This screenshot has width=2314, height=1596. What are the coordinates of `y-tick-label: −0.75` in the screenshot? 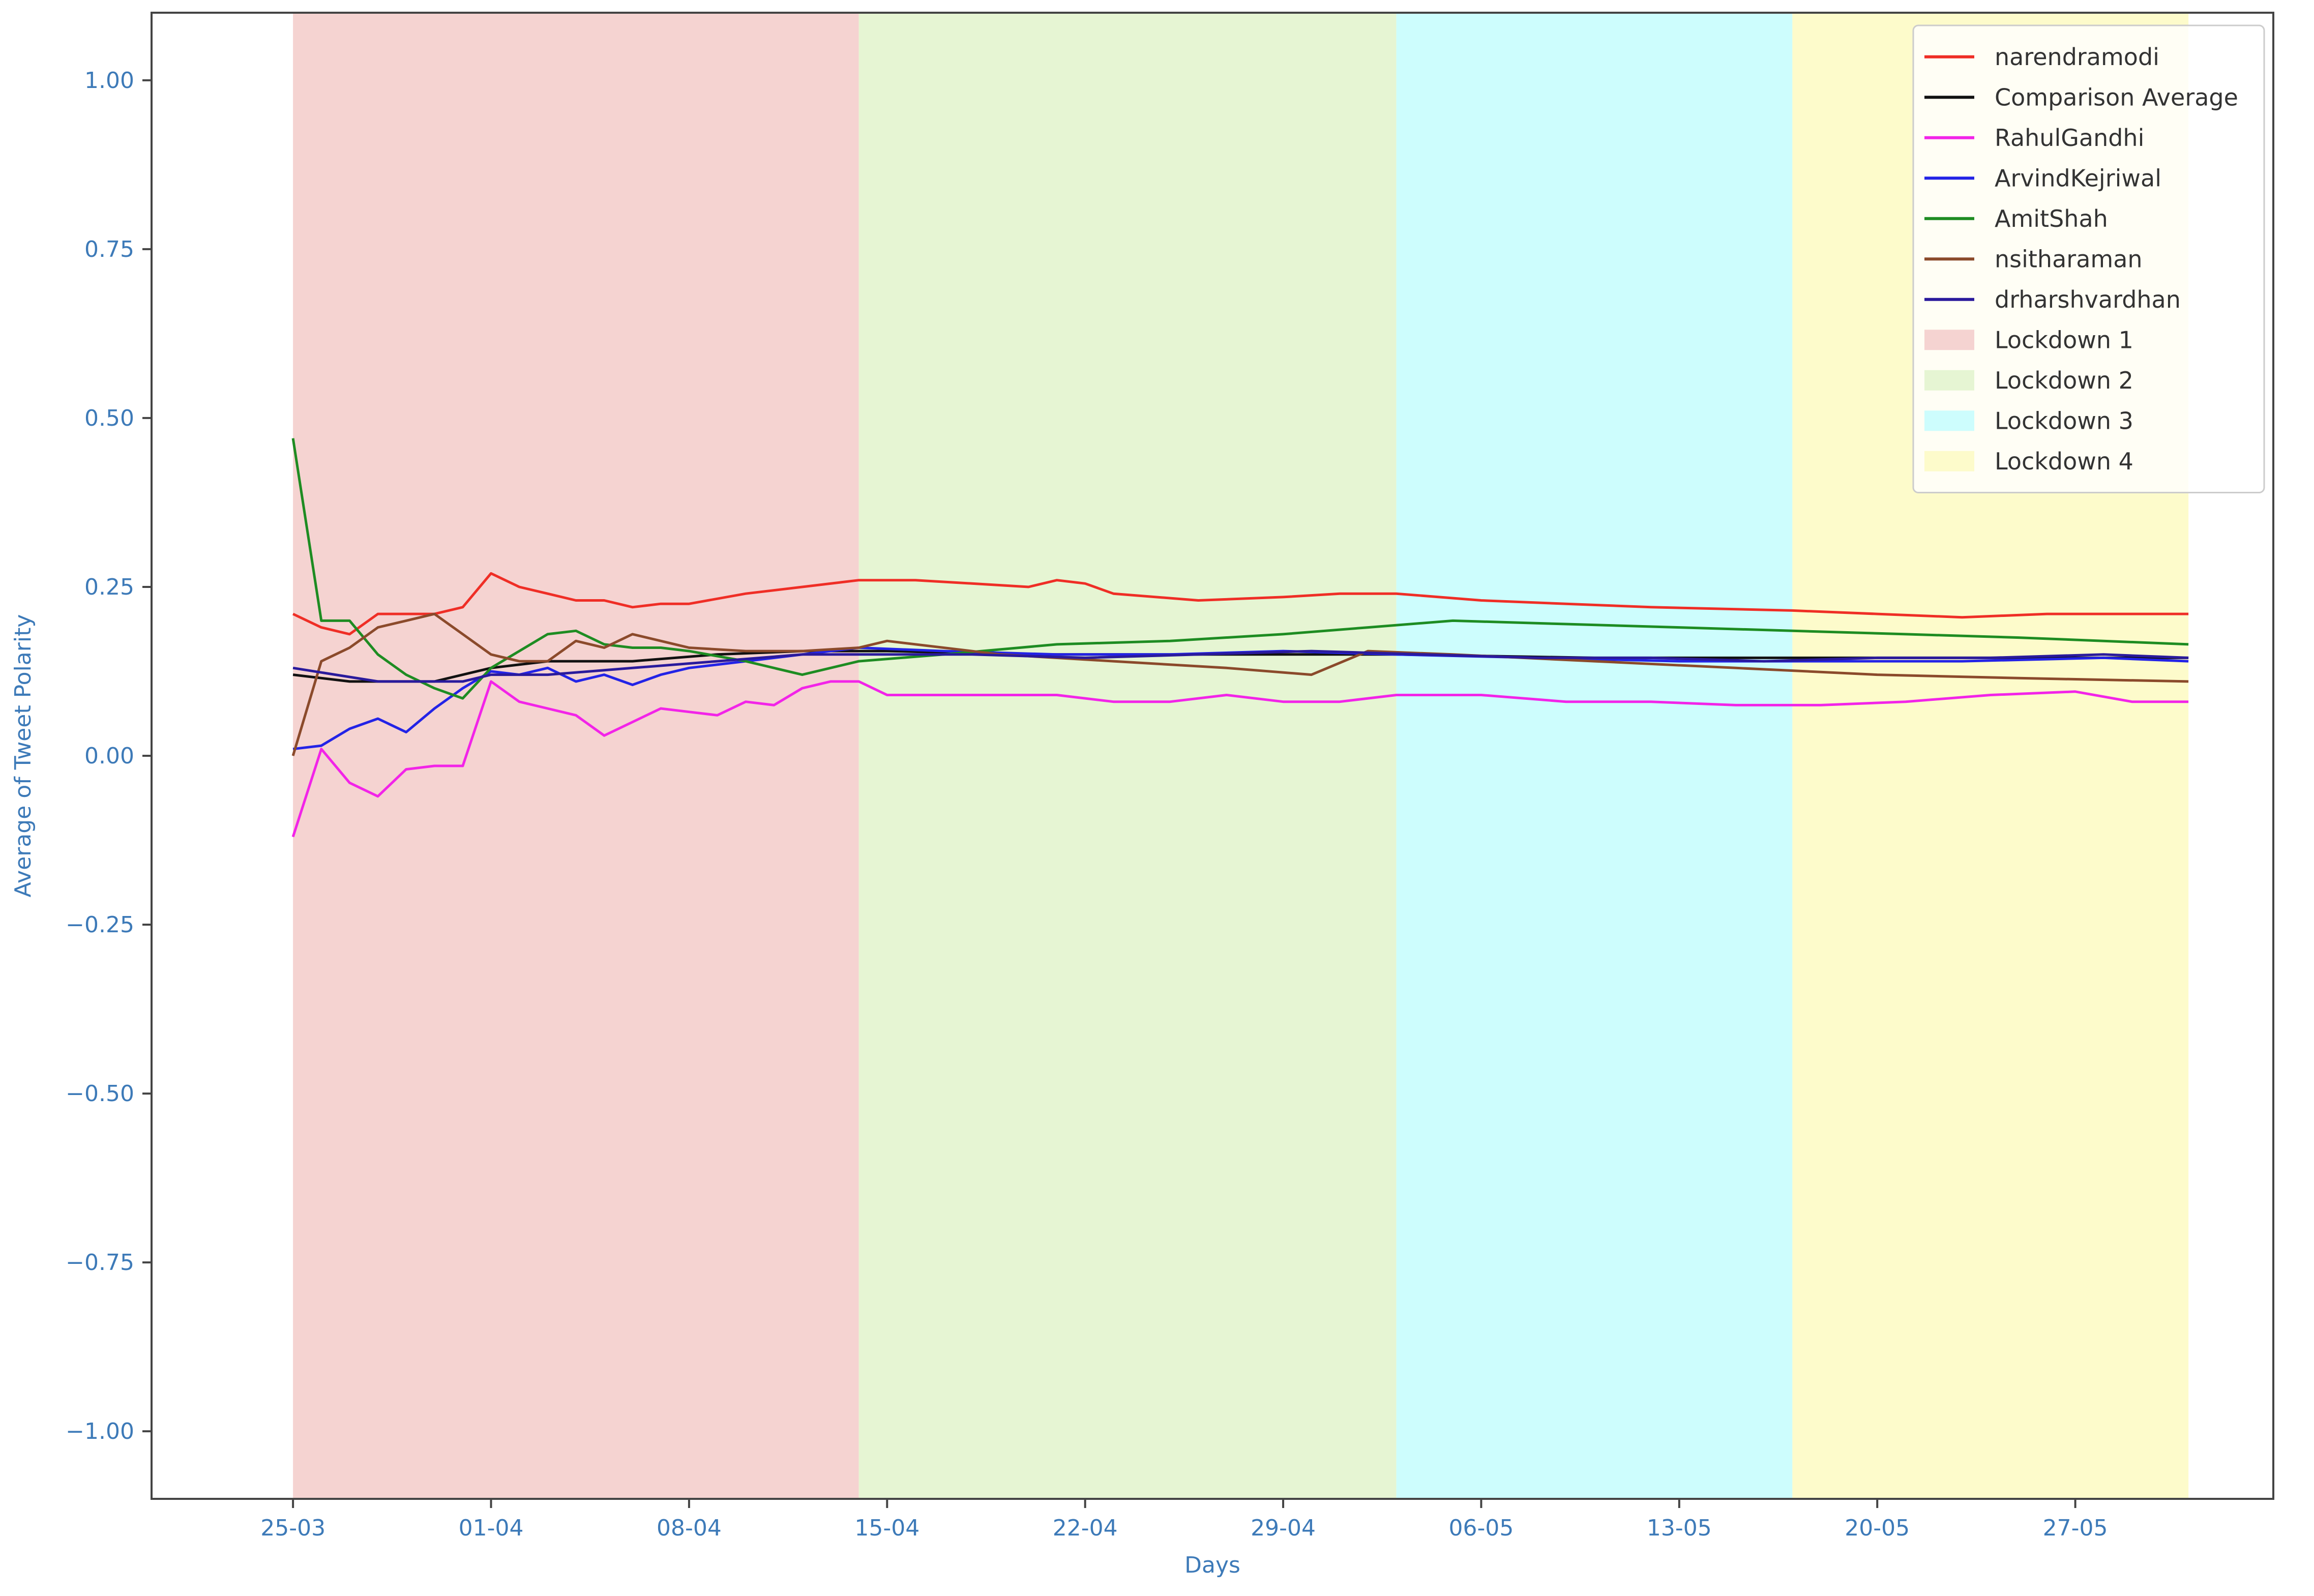 It's located at (100, 1263).